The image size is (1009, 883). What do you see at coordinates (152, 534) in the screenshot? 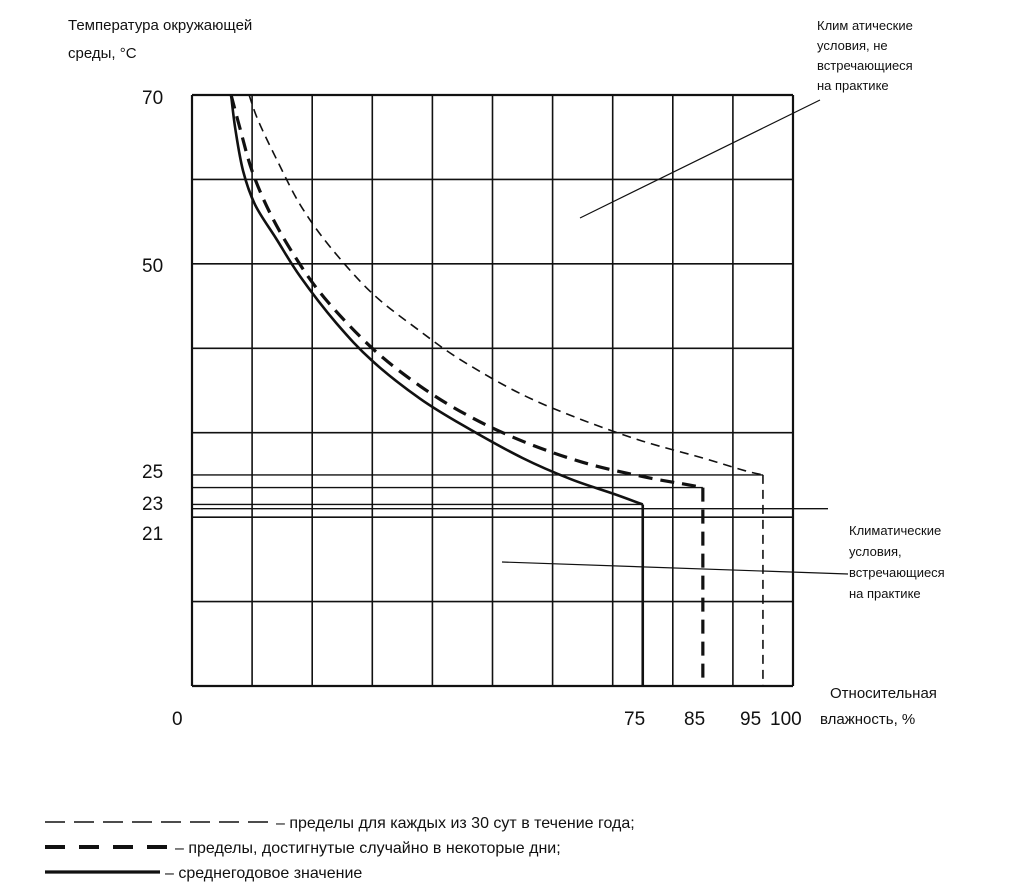
I see `y-tick-label: 21` at bounding box center [152, 534].